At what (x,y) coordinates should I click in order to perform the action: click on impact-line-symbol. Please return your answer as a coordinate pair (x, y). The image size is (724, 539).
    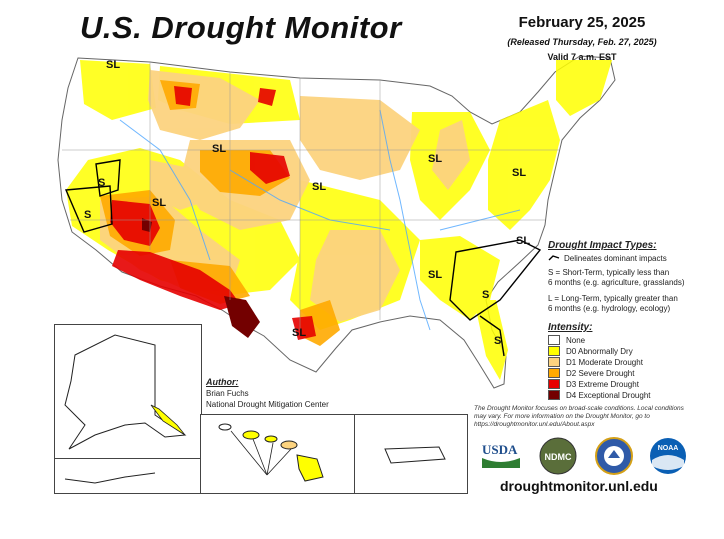
    Looking at the image, I should click on (554, 258).